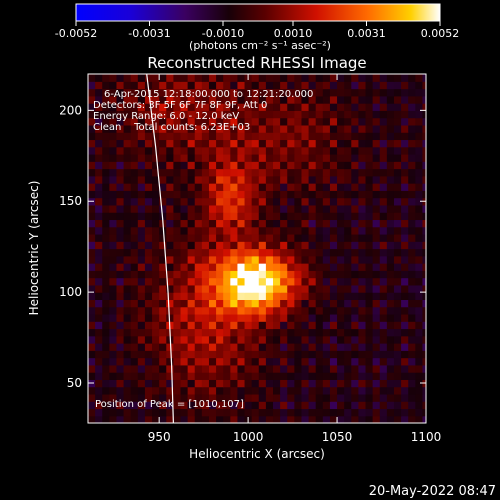 Image resolution: width=500 pixels, height=500 pixels. What do you see at coordinates (34, 248) in the screenshot?
I see `y-axis-label: Heliocentric Y (arcsec)` at bounding box center [34, 248].